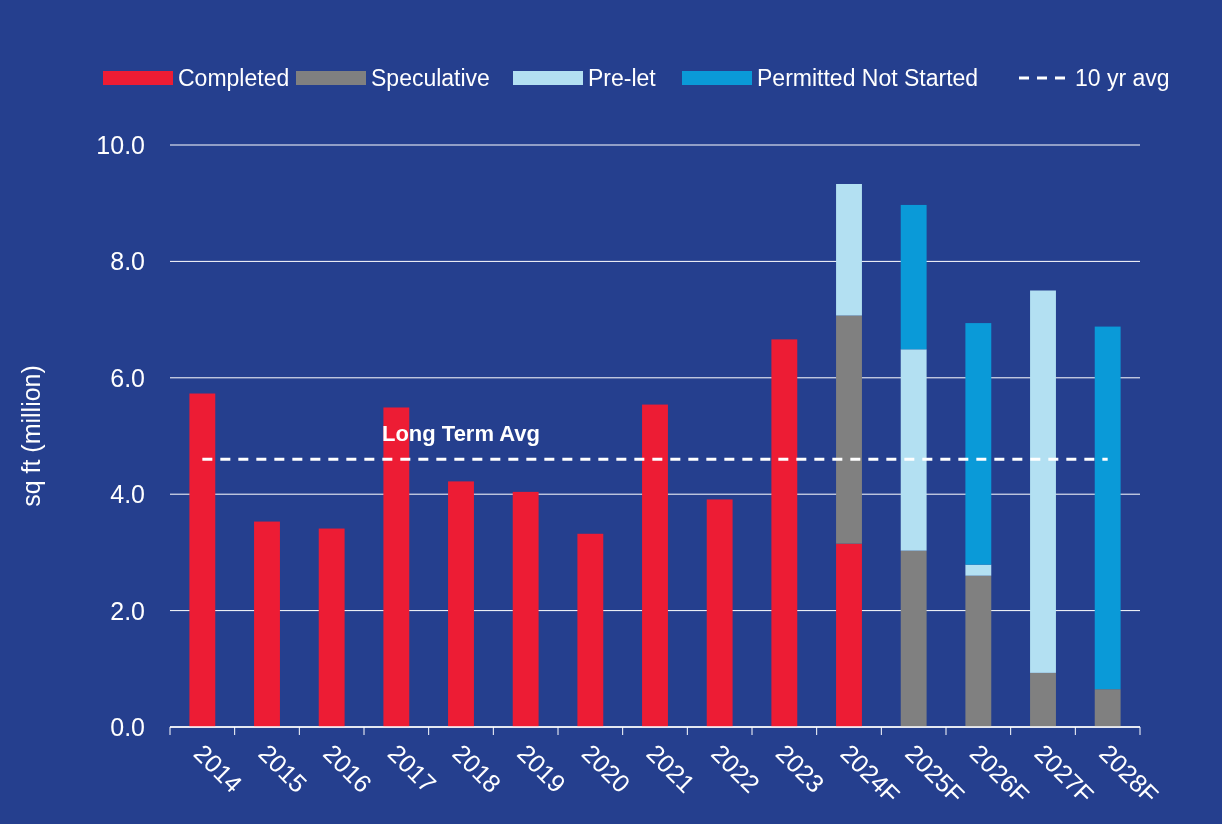 This screenshot has height=824, width=1222. I want to click on annotation: Long Term Avg, so click(461, 434).